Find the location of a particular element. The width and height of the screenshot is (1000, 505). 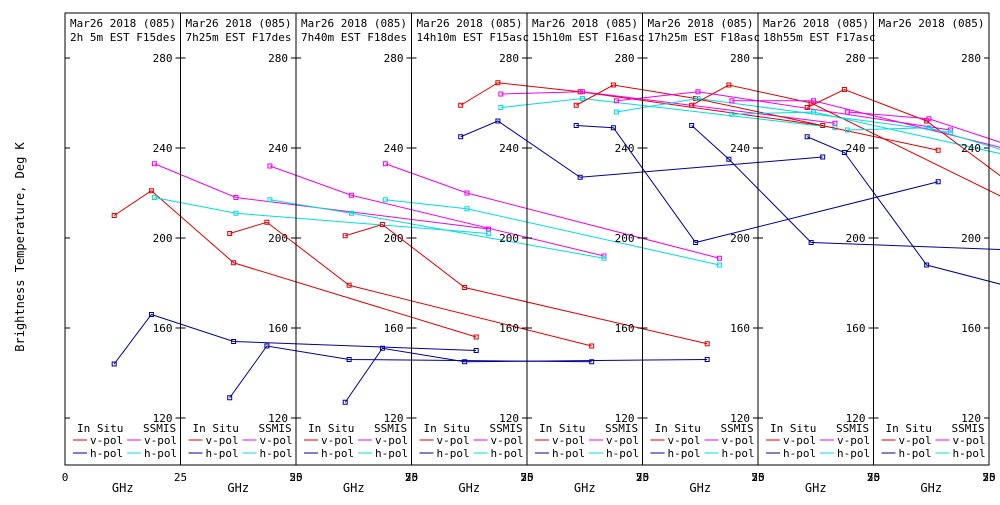

y-axis-label: Brightness Temperature, Deg K is located at coordinates (20, 246).